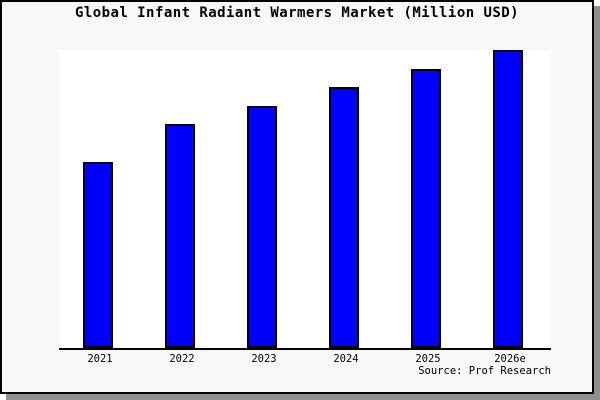  Describe the element at coordinates (98, 255) in the screenshot. I see `bar-2021` at that location.